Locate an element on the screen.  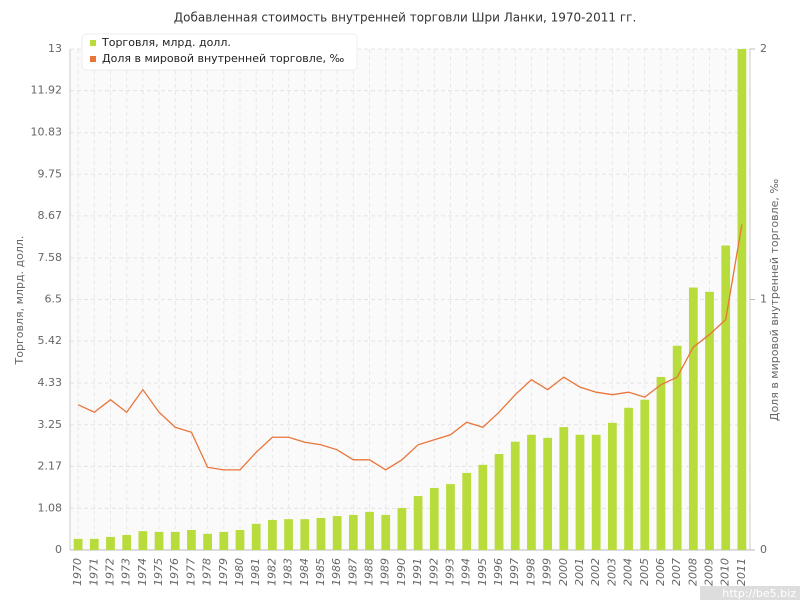
y2-tick-label: 1 is located at coordinates (763, 299).